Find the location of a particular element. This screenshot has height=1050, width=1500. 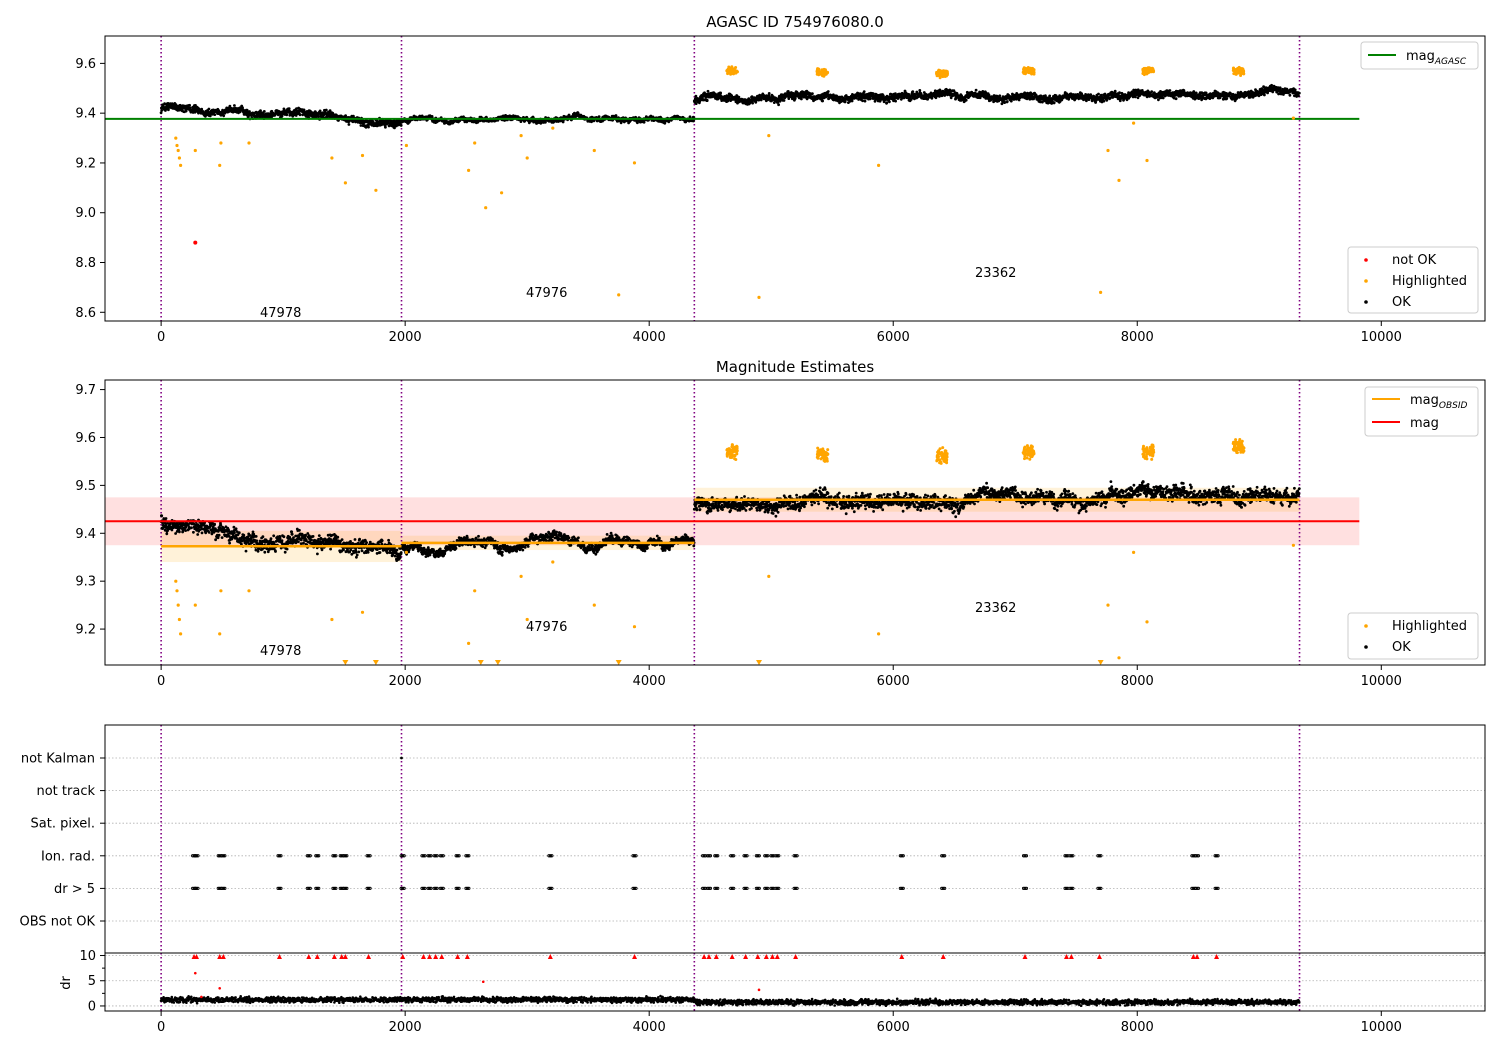

p1-xtick-label: 4000 is located at coordinates (649, 337).